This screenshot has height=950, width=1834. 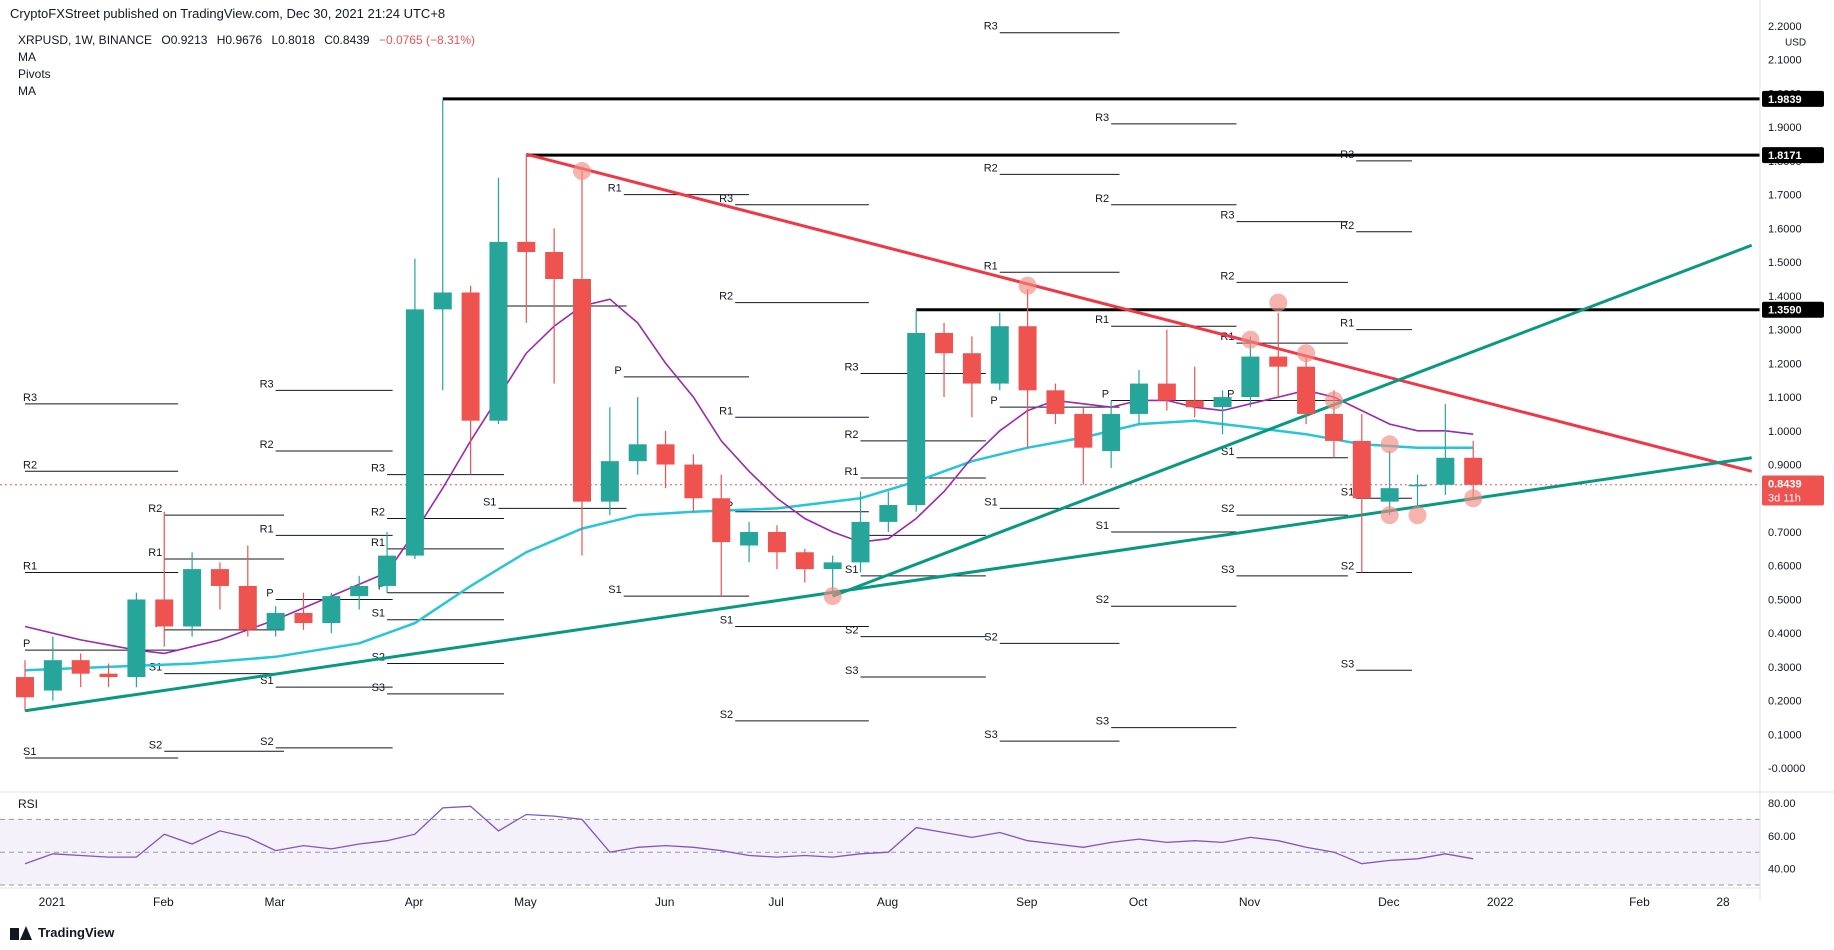 I want to click on countdown-label: 3d 11h, so click(x=1784, y=498).